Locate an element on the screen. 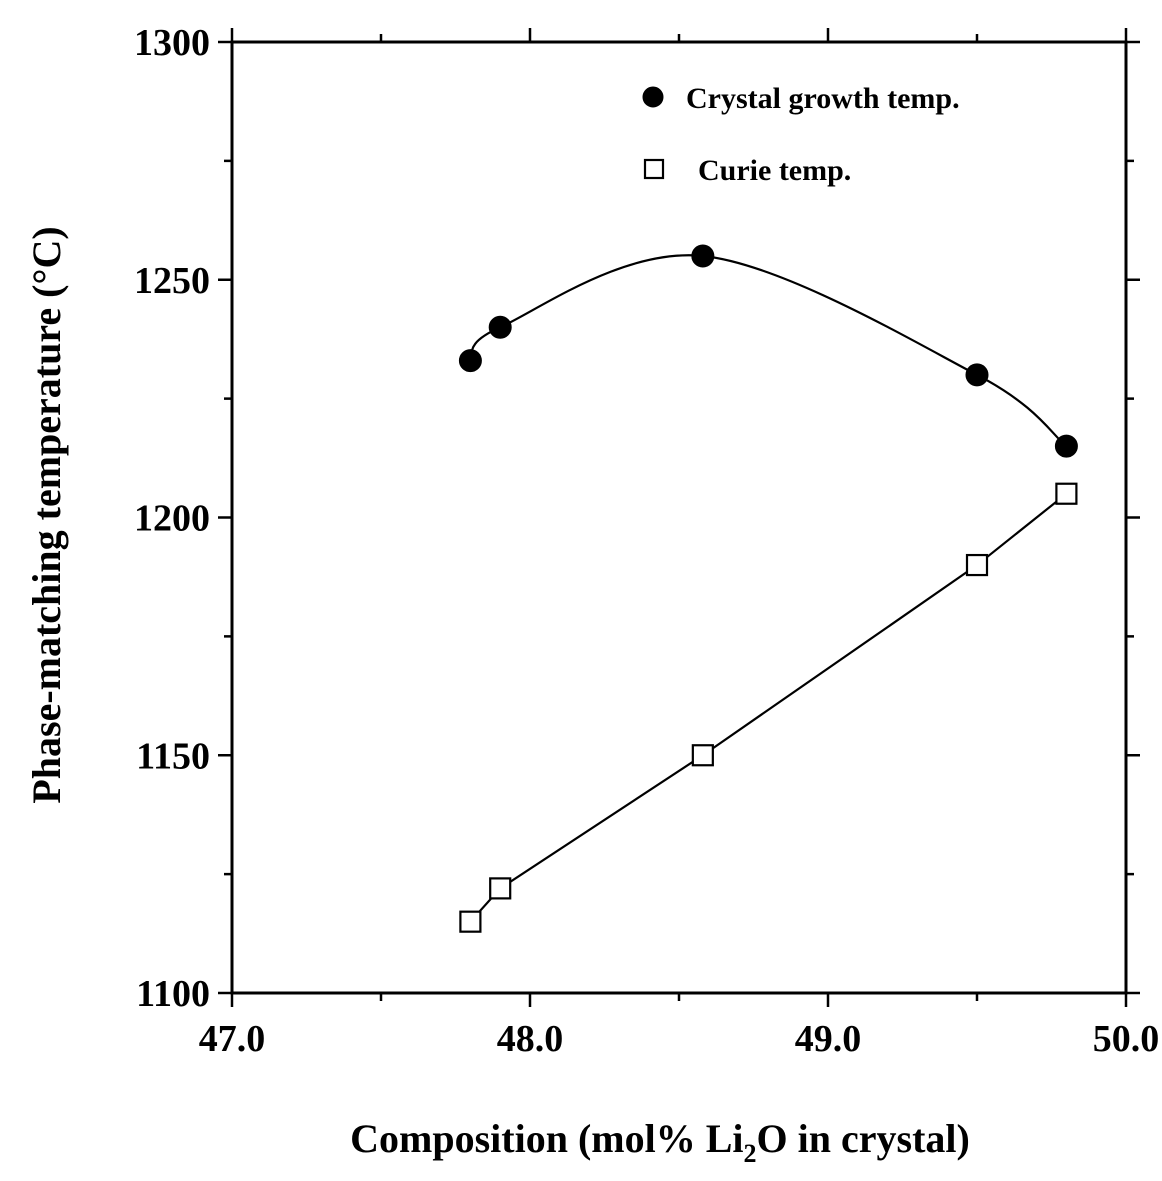 The image size is (1162, 1181). x-tick-label: 47.0 is located at coordinates (232, 1039).